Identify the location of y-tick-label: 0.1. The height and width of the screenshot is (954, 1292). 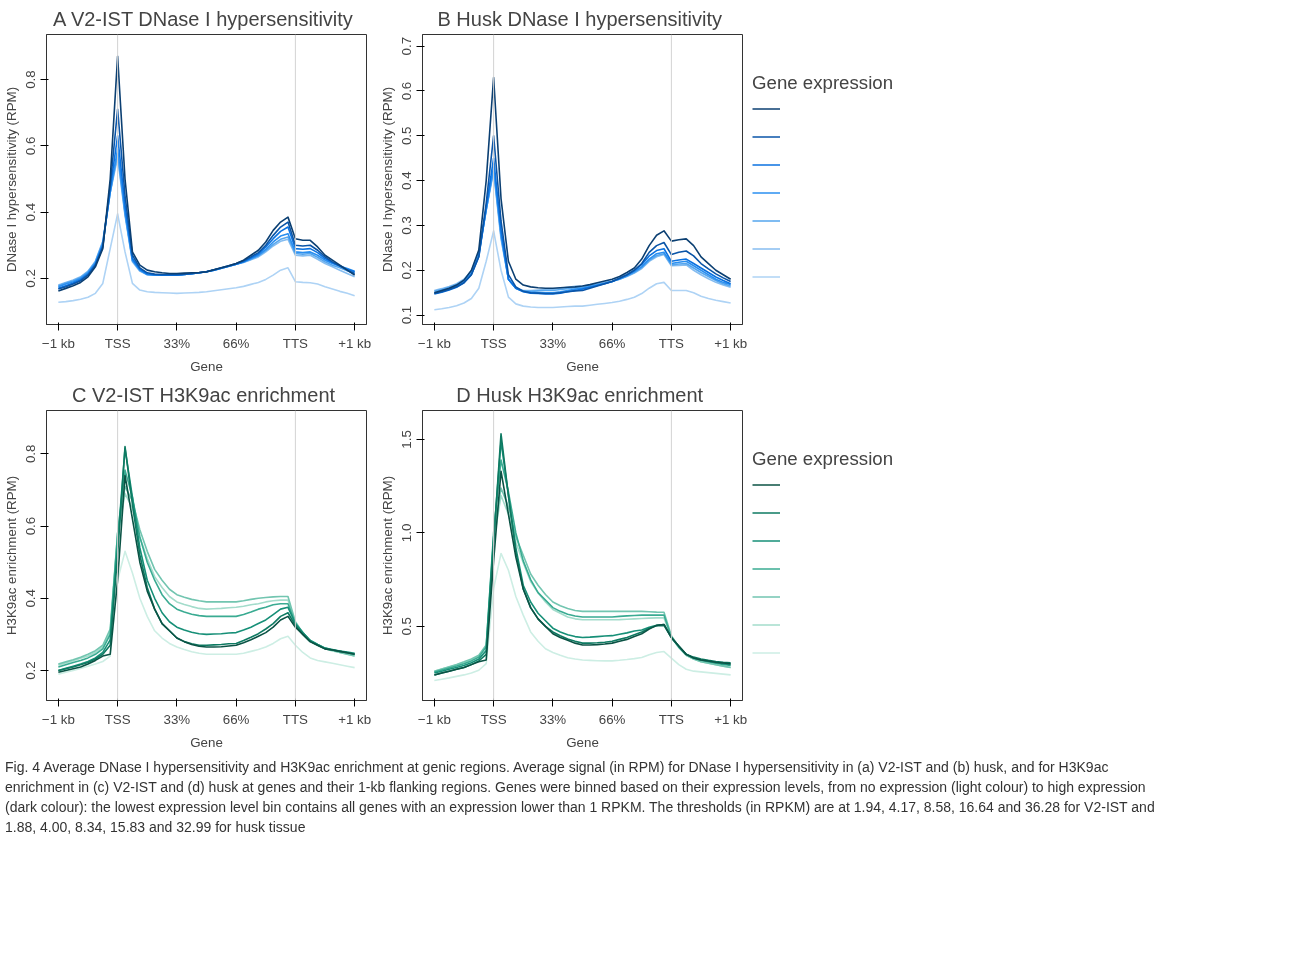
(407, 315).